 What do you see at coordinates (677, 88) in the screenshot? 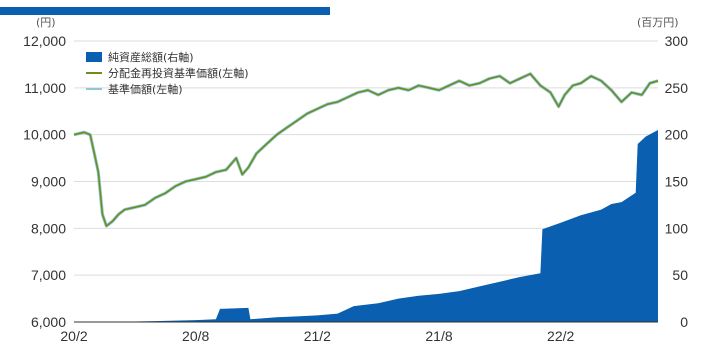
I see `y-right-tick-label: 250` at bounding box center [677, 88].